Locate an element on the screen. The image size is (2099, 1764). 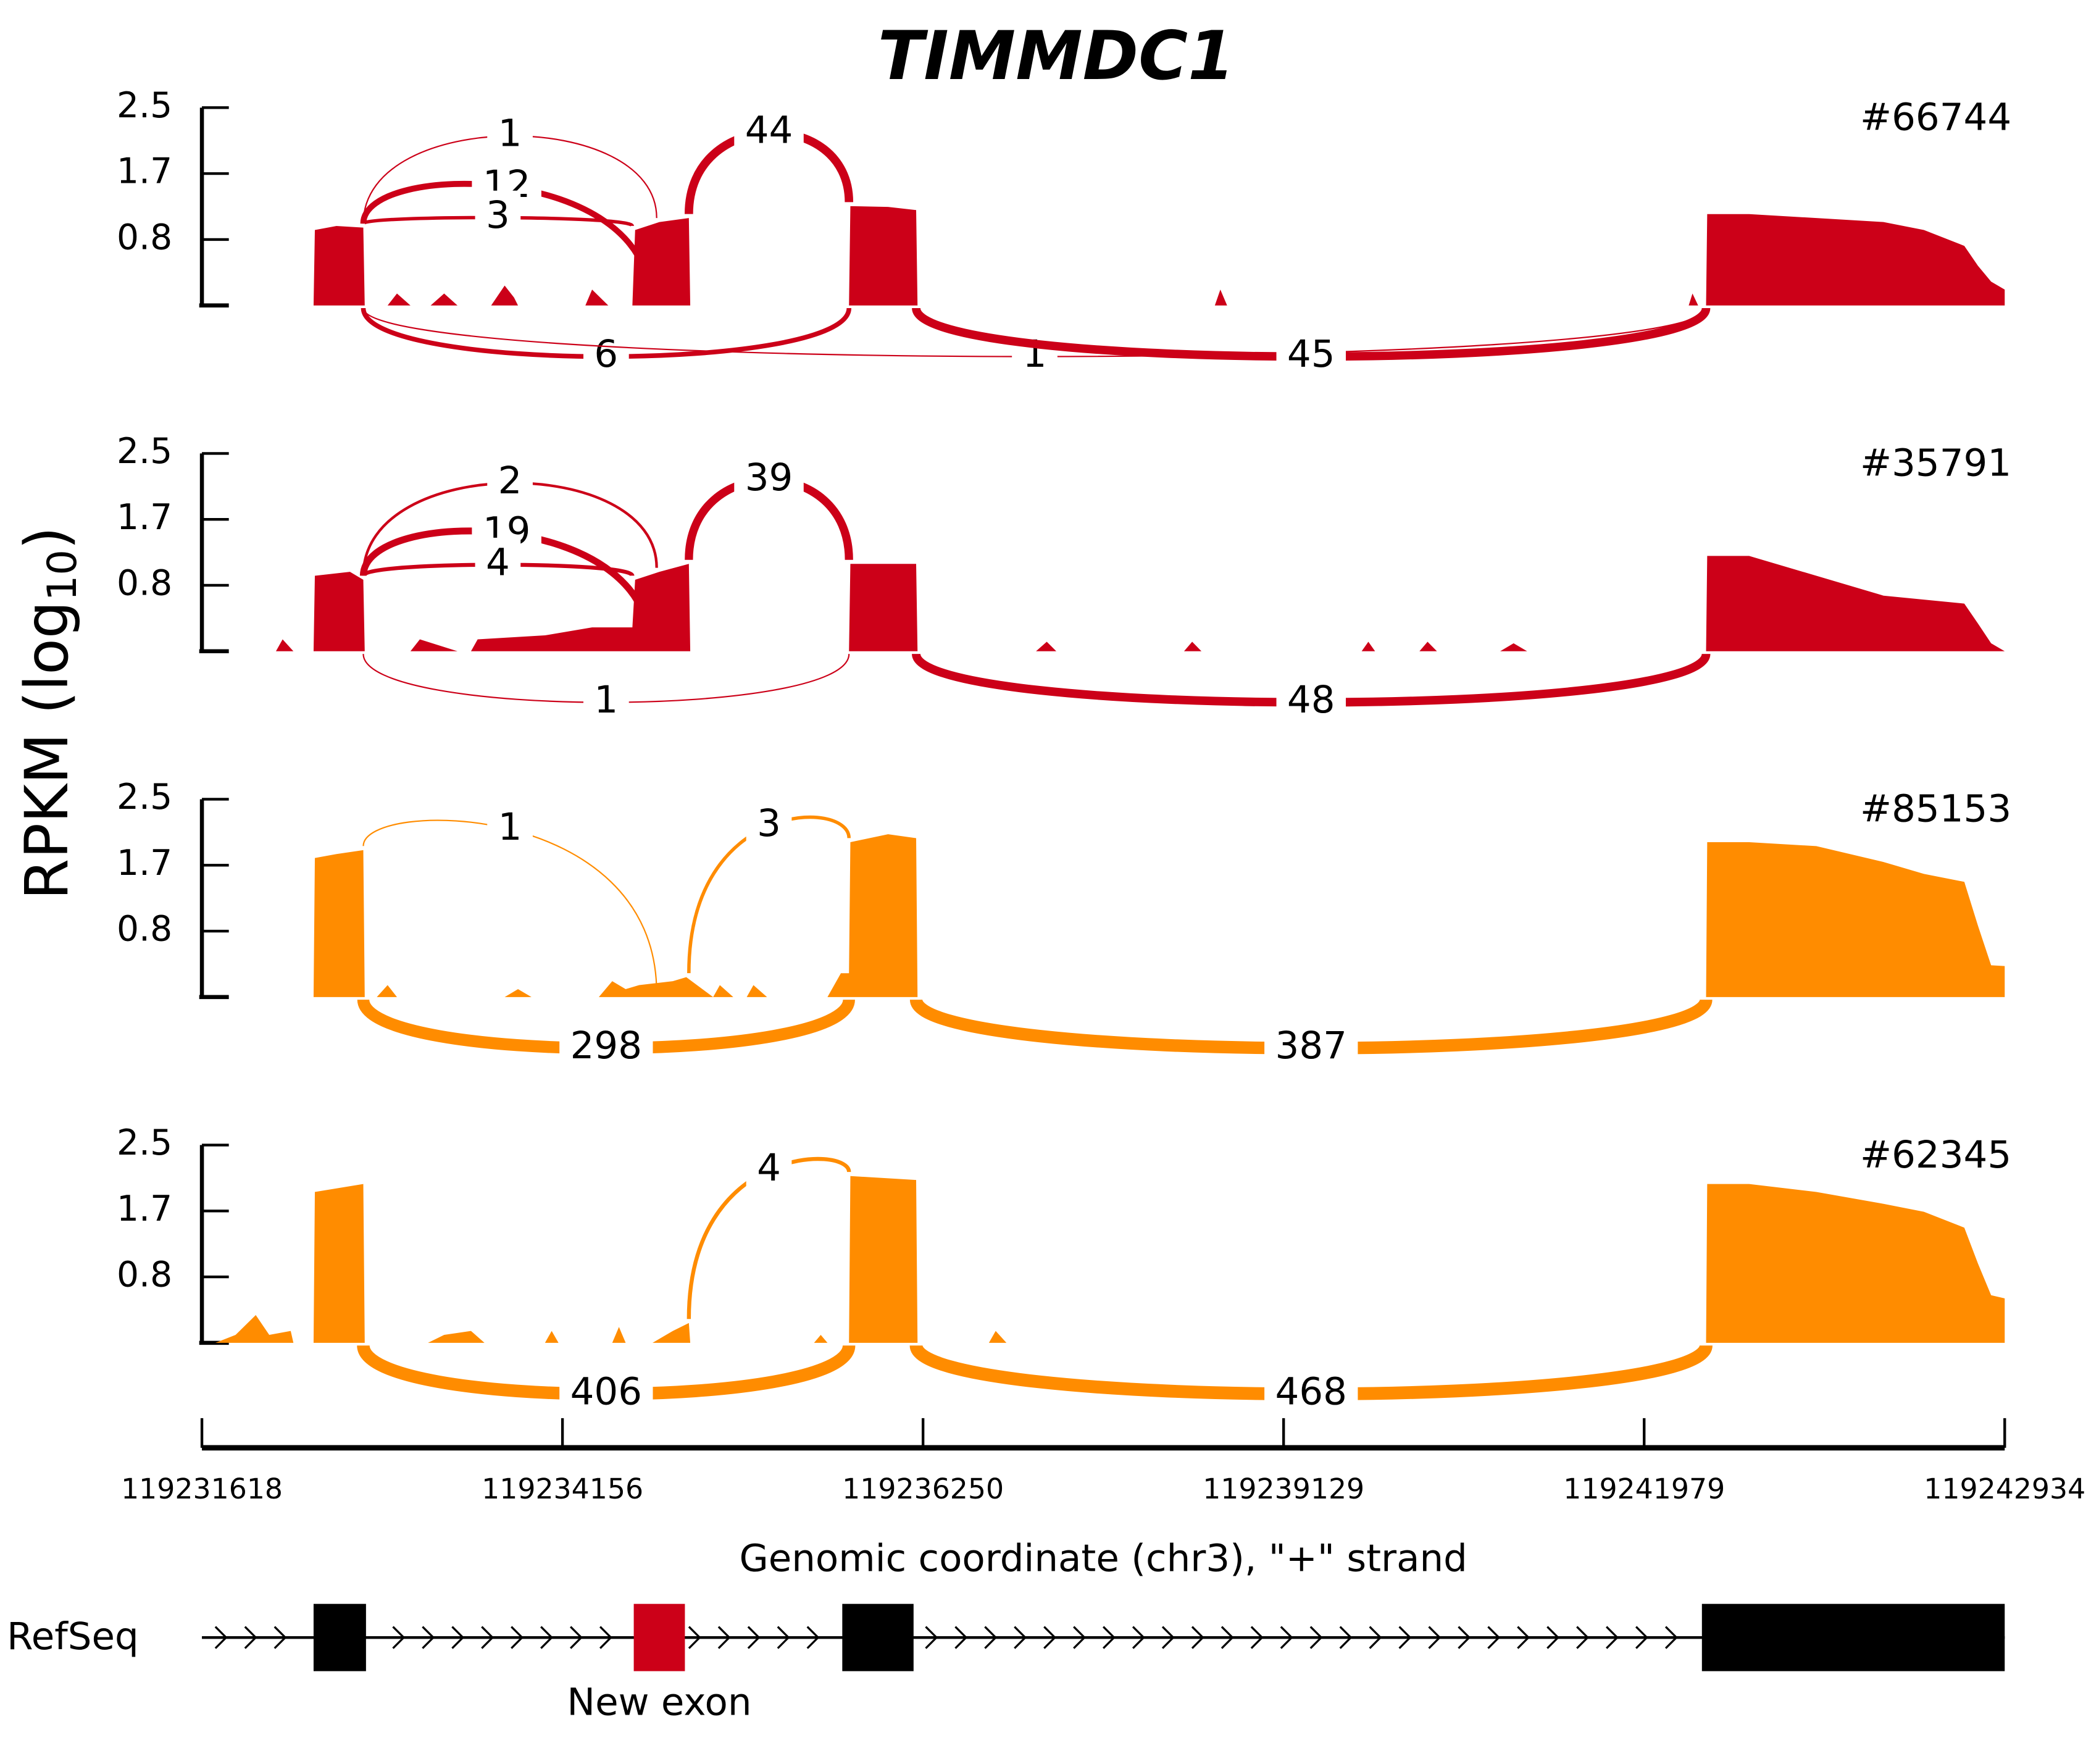
junction-count: 468 is located at coordinates (1311, 1391).